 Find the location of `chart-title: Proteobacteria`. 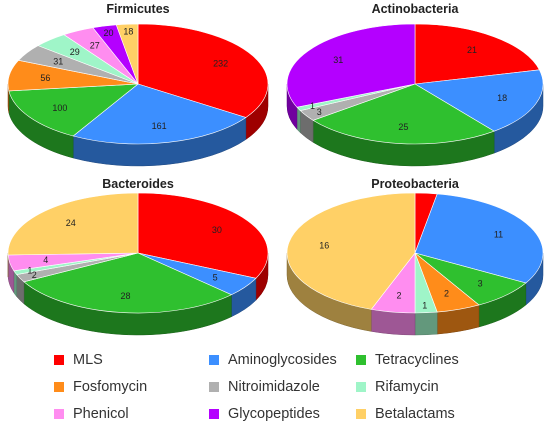

chart-title: Proteobacteria is located at coordinates (415, 184).